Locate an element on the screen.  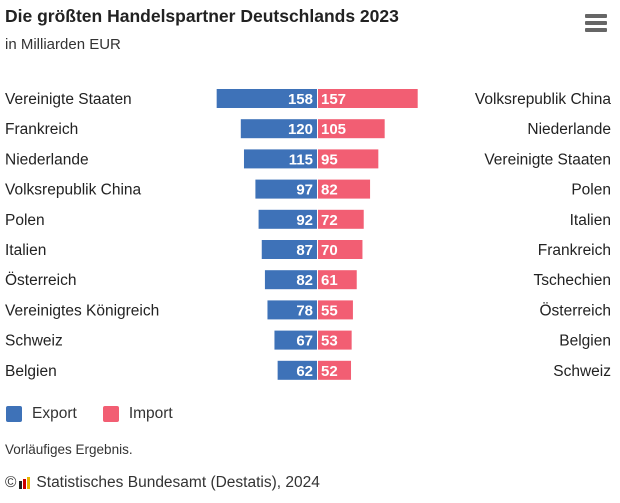
legend: Export Import is located at coordinates (102, 414).